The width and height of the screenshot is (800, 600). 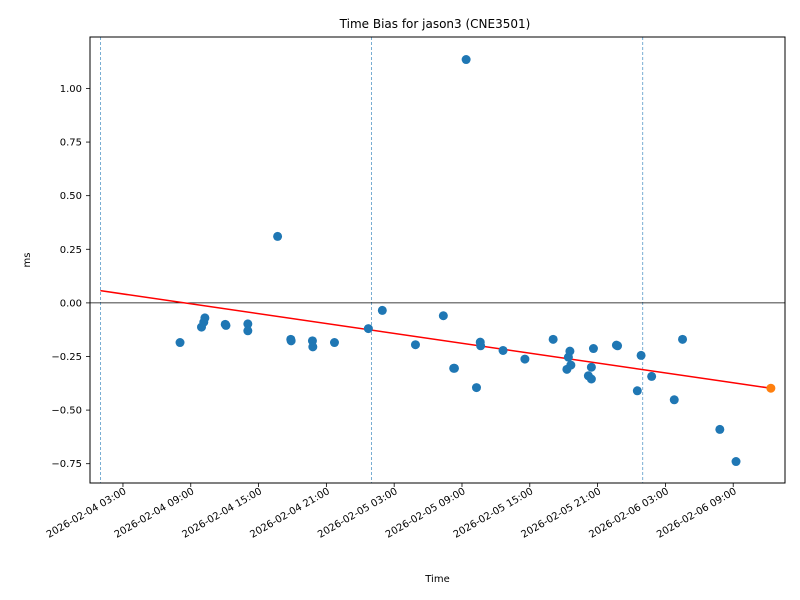 What do you see at coordinates (771, 388) in the screenshot?
I see `latest-data-point` at bounding box center [771, 388].